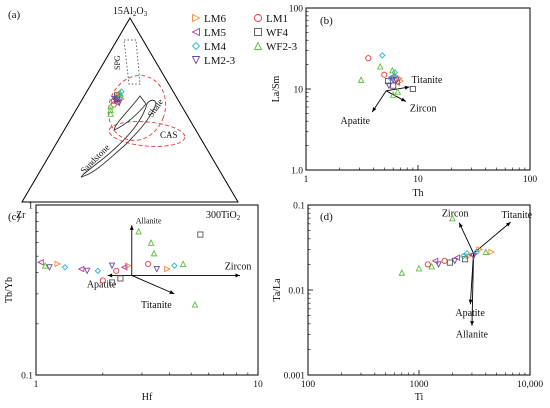 The image size is (550, 408). Describe the element at coordinates (326, 217) in the screenshot. I see `panel-label-d: (d)` at that location.